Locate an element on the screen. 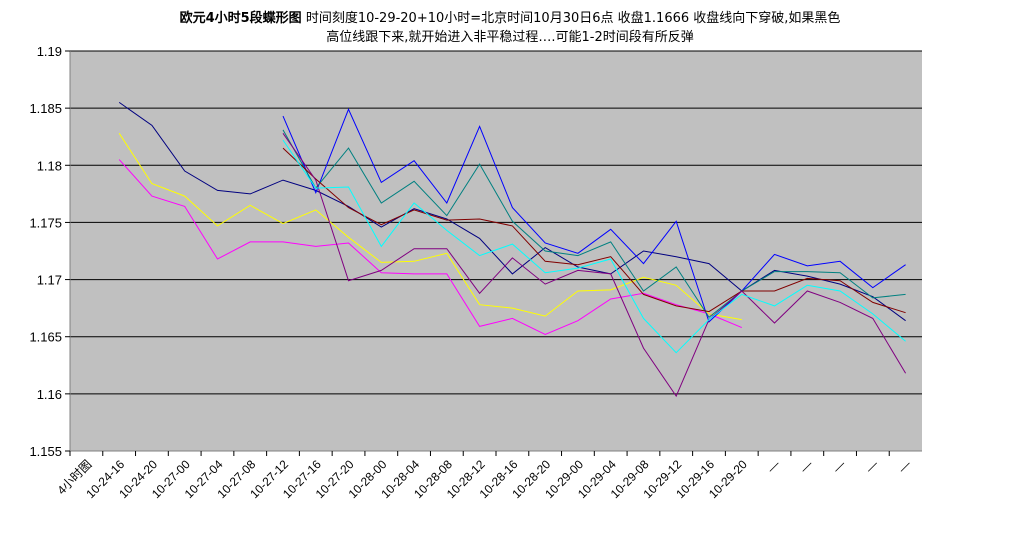 The image size is (1020, 538). y-tick-label: 1.155 is located at coordinates (45, 451).